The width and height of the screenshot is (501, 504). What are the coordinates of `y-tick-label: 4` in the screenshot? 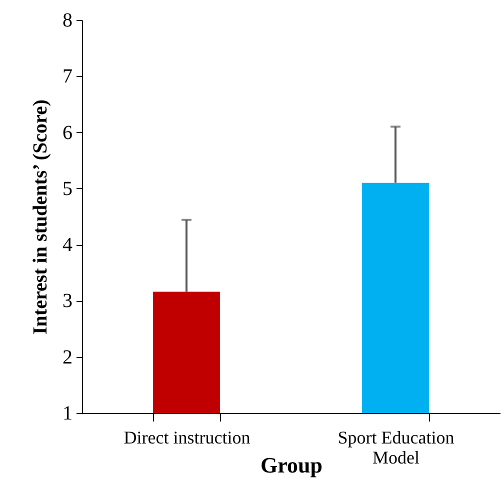 It's located at (67, 245).